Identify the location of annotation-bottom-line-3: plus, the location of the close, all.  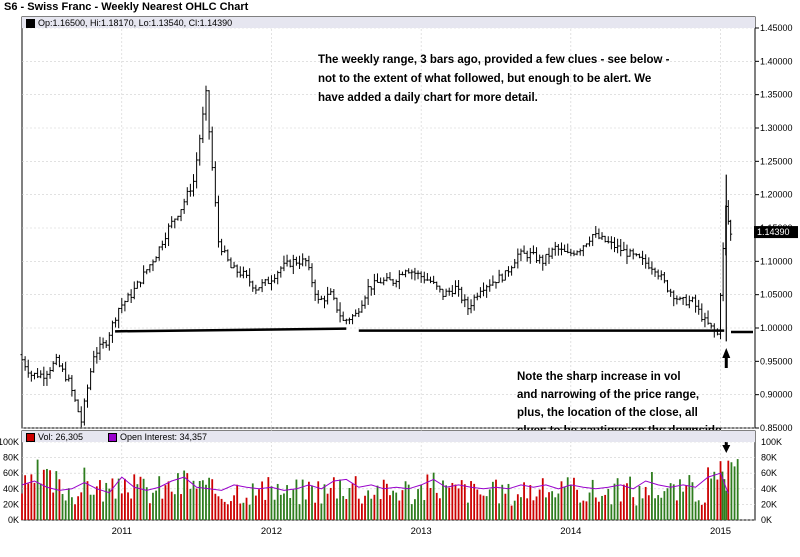
(607, 413).